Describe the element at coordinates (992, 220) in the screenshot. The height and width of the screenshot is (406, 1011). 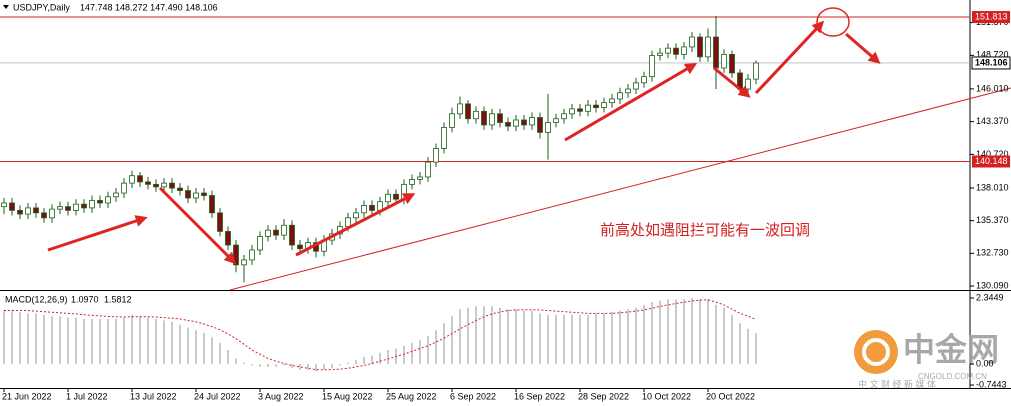
I see `y-tick-label: 135.370` at that location.